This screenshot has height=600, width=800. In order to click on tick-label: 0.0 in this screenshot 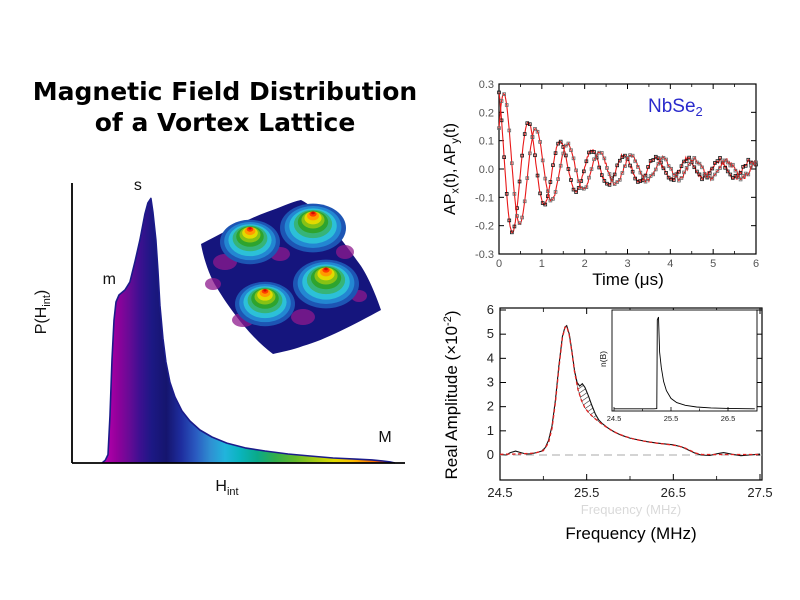, I will do `click(486, 170)`.